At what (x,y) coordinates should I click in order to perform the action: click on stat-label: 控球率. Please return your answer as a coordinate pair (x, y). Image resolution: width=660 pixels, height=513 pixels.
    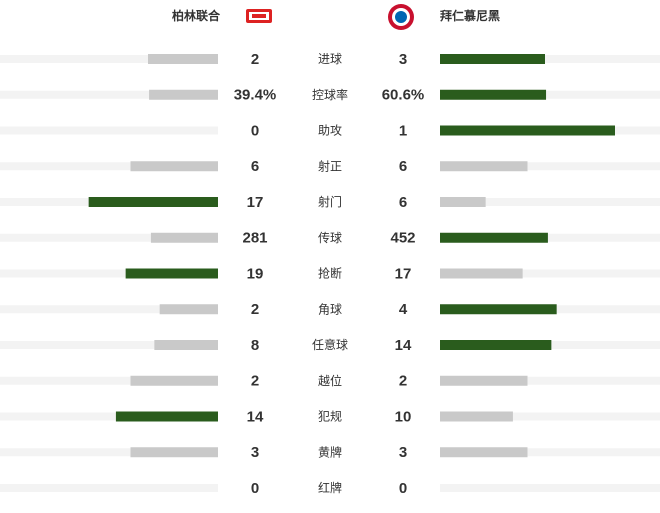
    Looking at the image, I should click on (330, 94).